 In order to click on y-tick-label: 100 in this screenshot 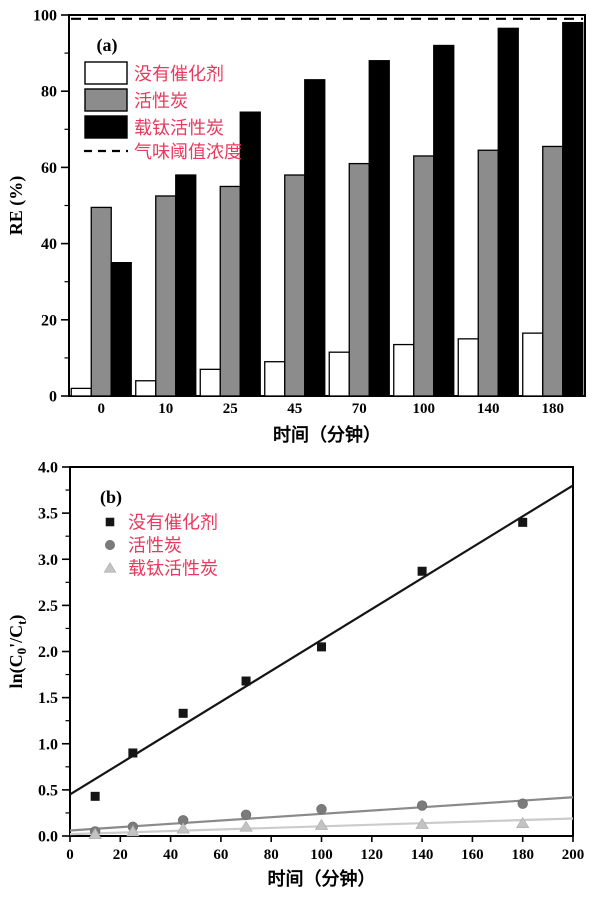, I will do `click(45, 16)`.